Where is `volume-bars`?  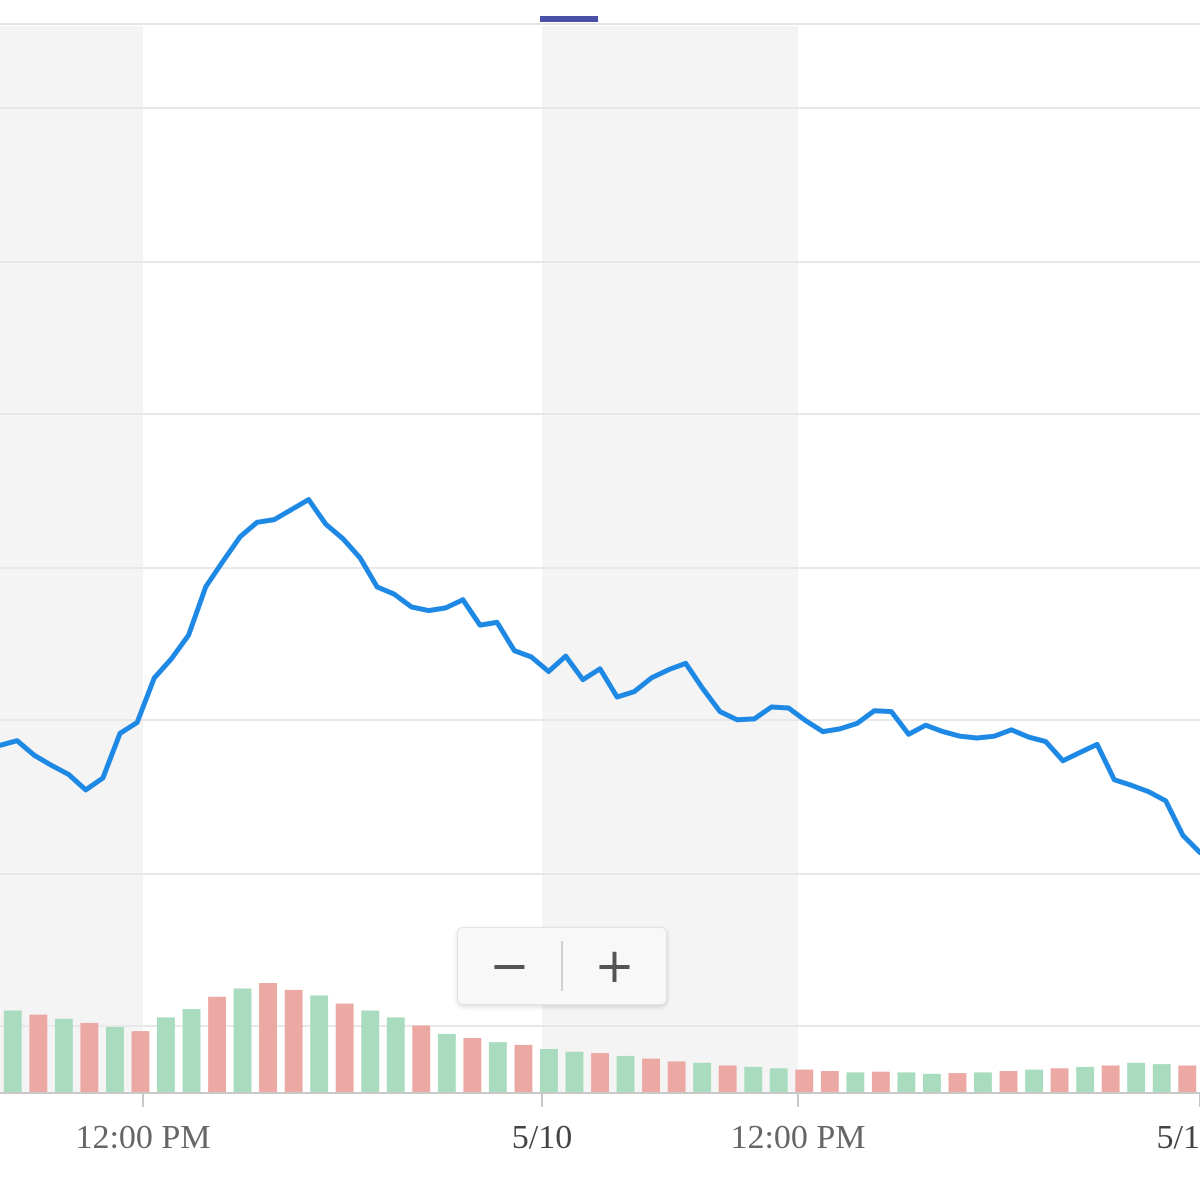
volume-bars is located at coordinates (600, 1038).